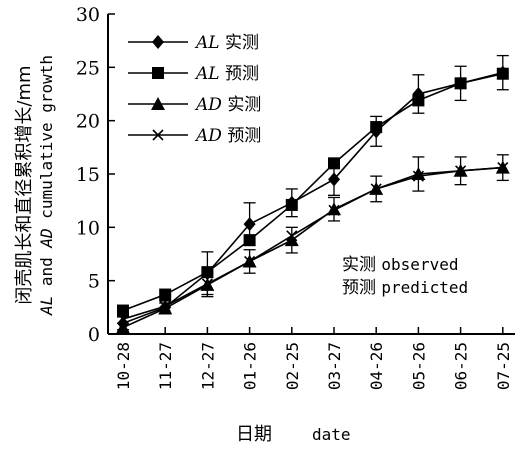  What do you see at coordinates (361, 265) in the screenshot?
I see `annotation-cn: 实测` at bounding box center [361, 265].